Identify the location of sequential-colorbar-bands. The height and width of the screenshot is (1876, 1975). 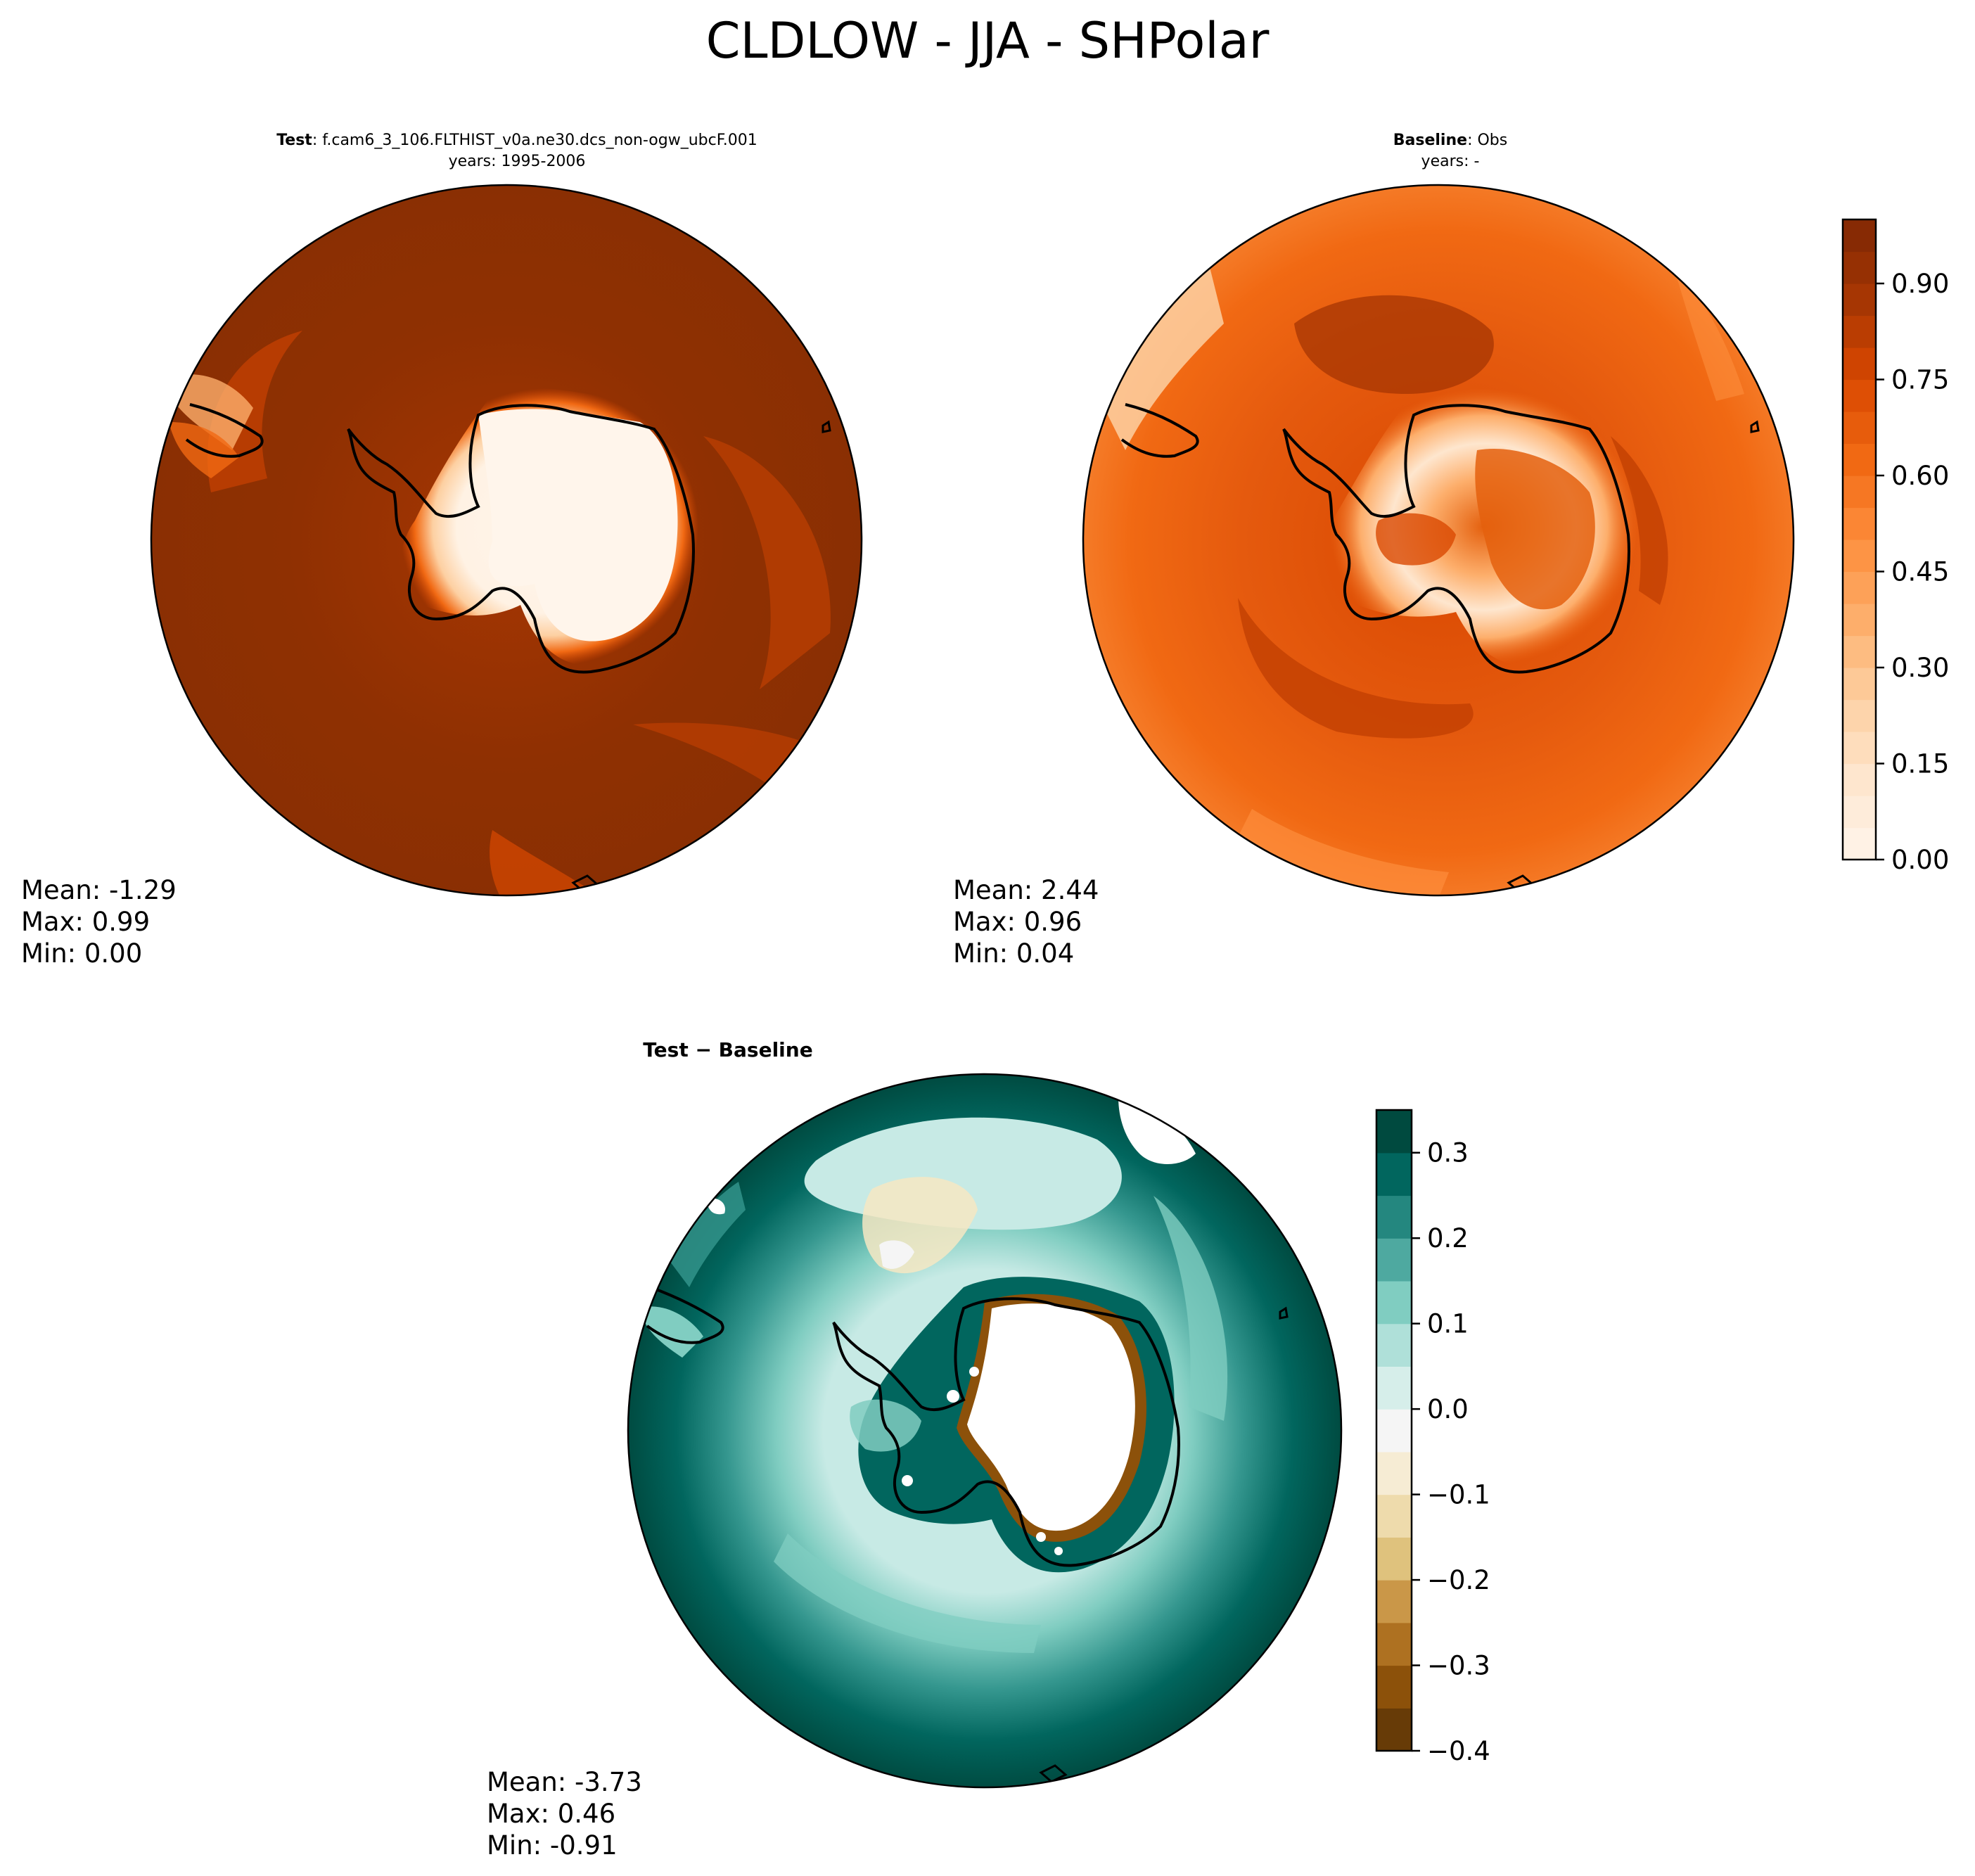
(1859, 539).